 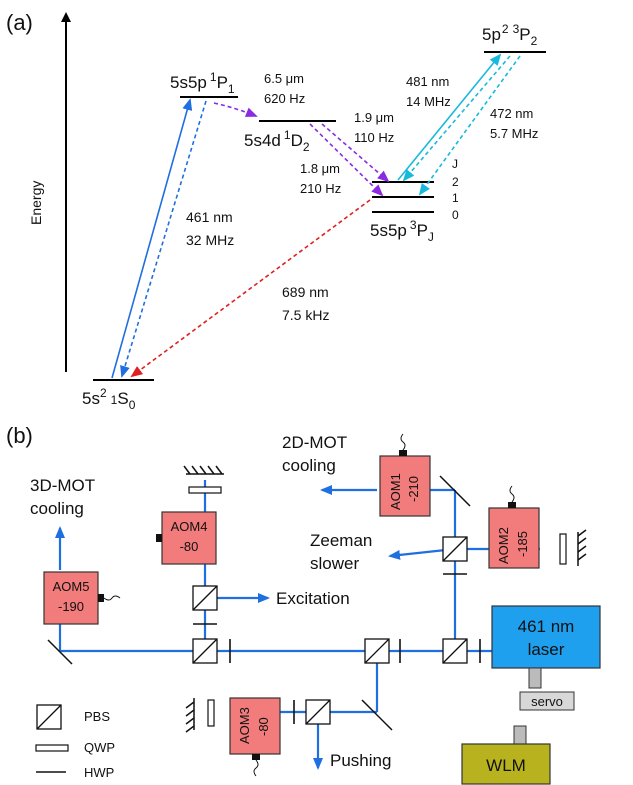 What do you see at coordinates (244, 725) in the screenshot?
I see `svg-text: AOM3` at bounding box center [244, 725].